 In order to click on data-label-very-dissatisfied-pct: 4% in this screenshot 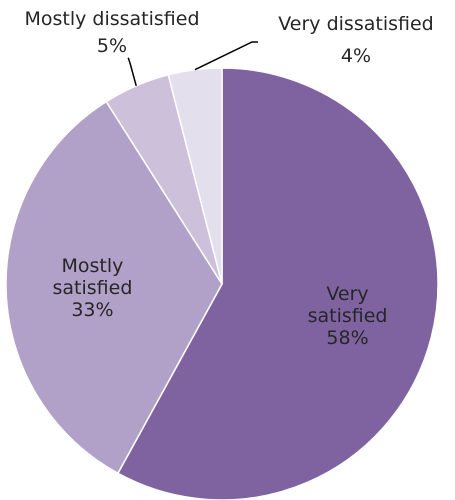, I will do `click(356, 56)`.